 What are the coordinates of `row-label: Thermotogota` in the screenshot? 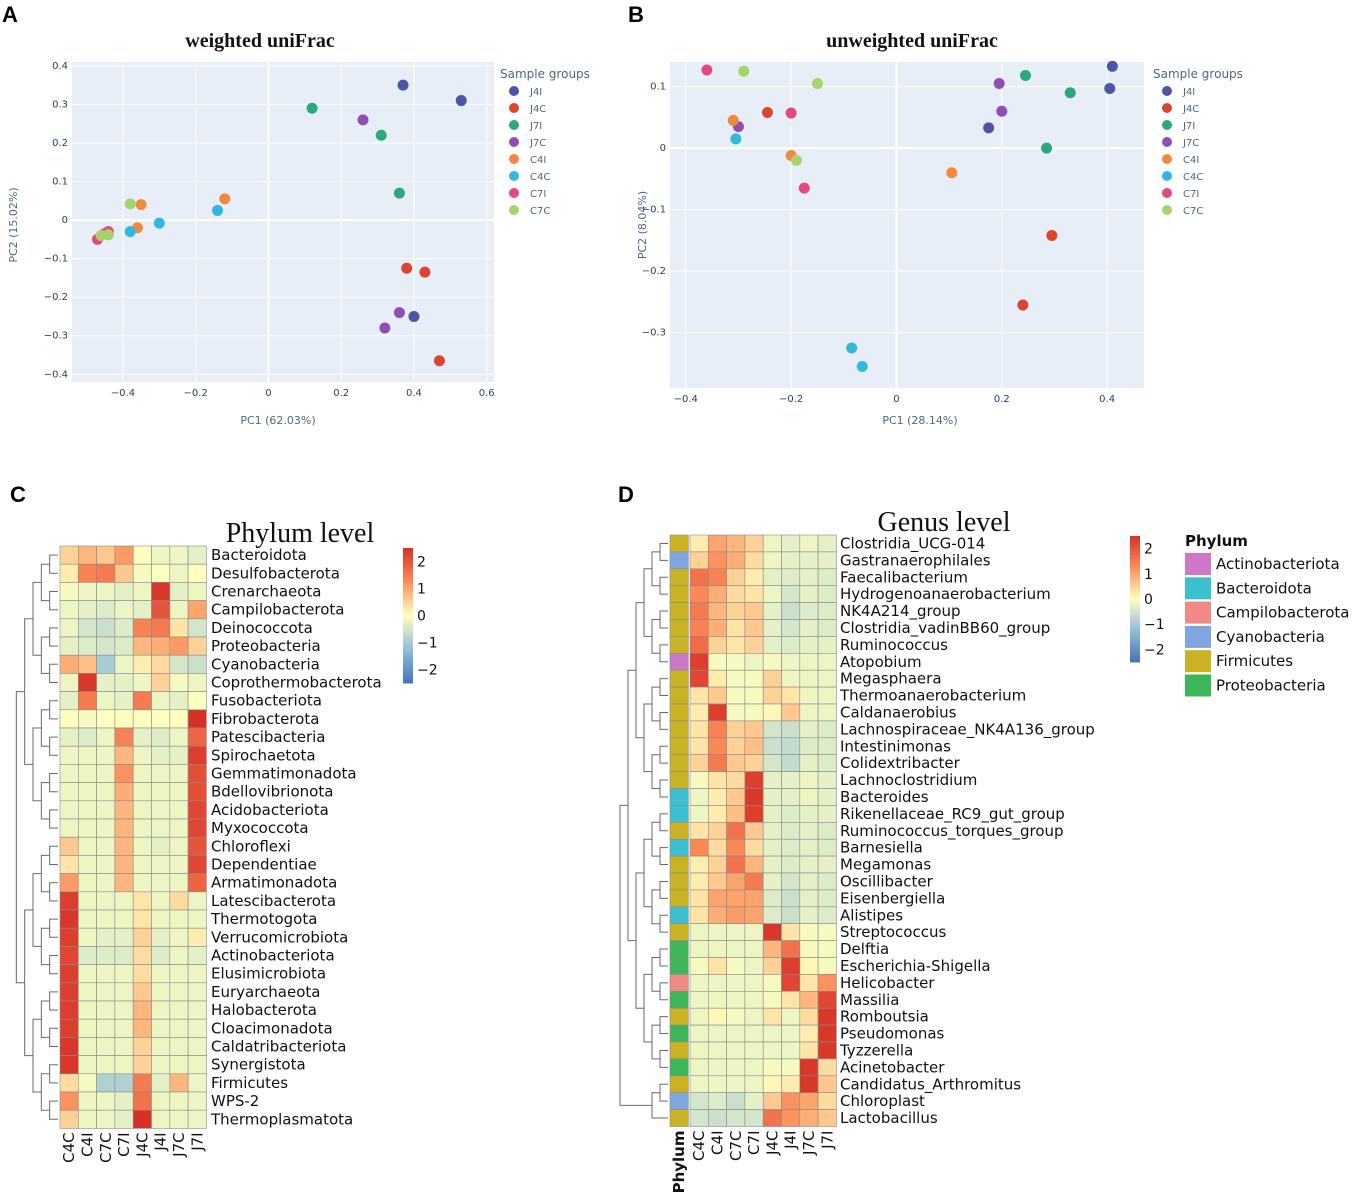 It's located at (263, 919).